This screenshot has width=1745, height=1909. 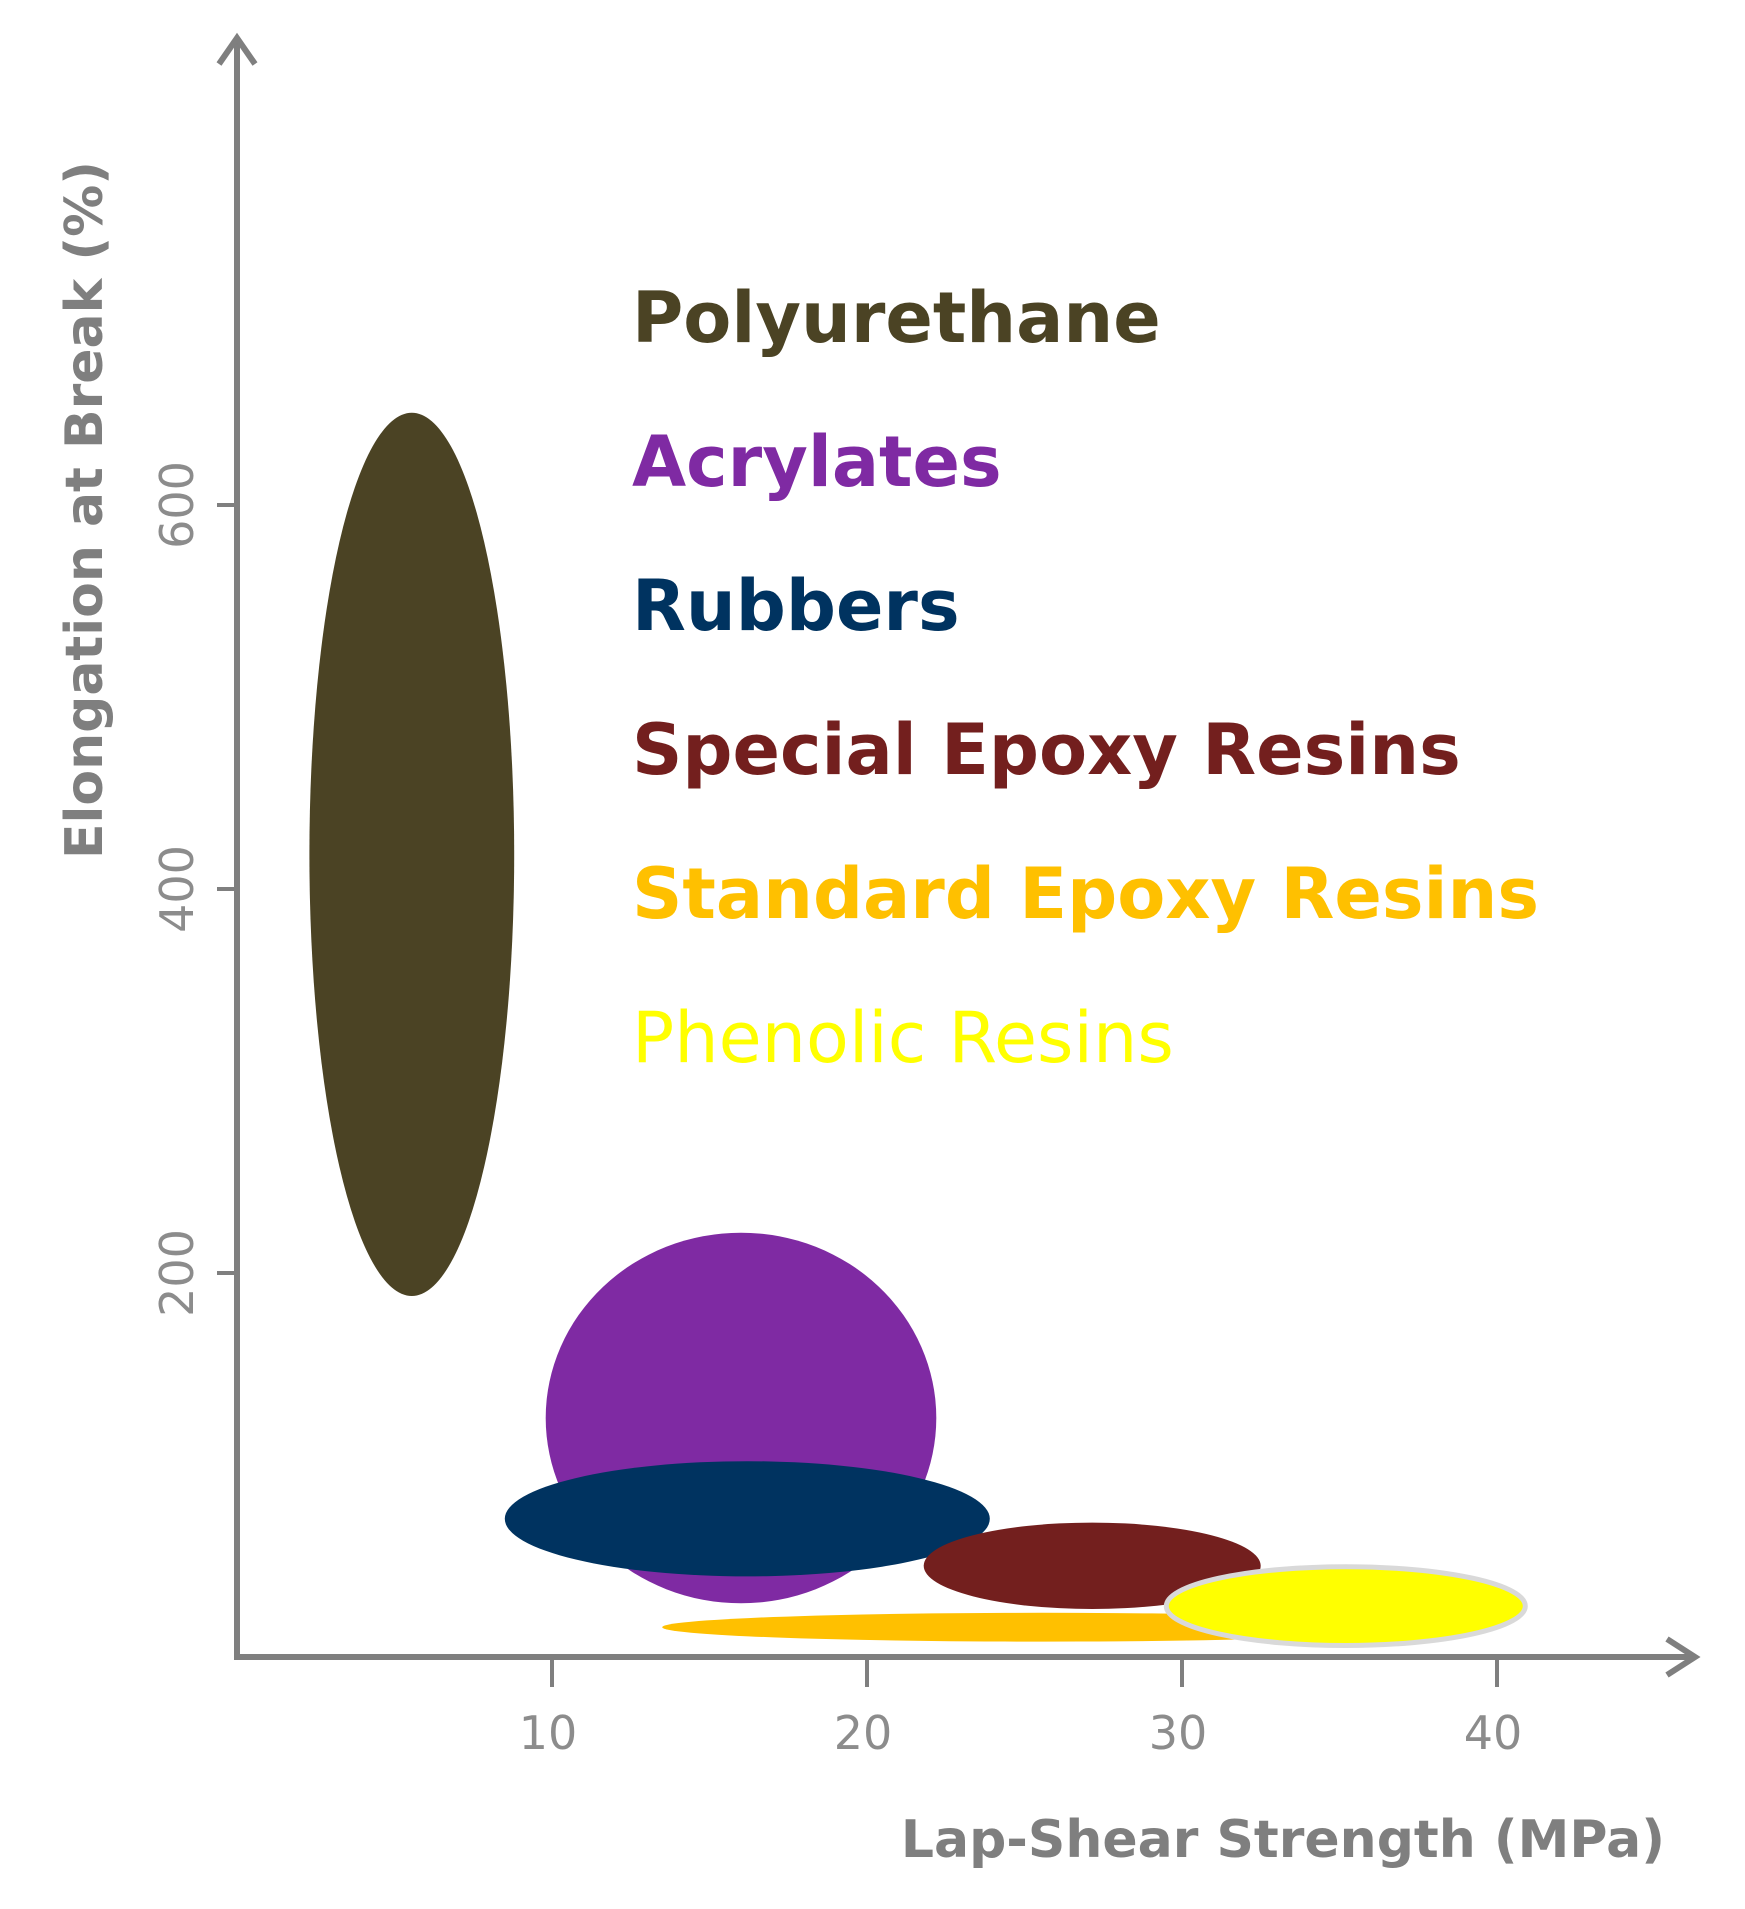 I want to click on y-tick-label: 400, so click(x=177, y=889).